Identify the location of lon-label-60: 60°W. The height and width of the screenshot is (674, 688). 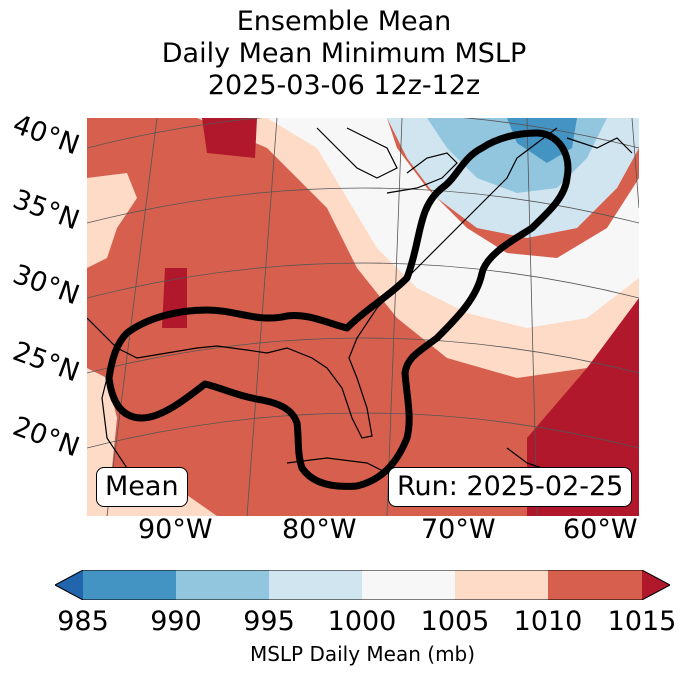
(600, 529).